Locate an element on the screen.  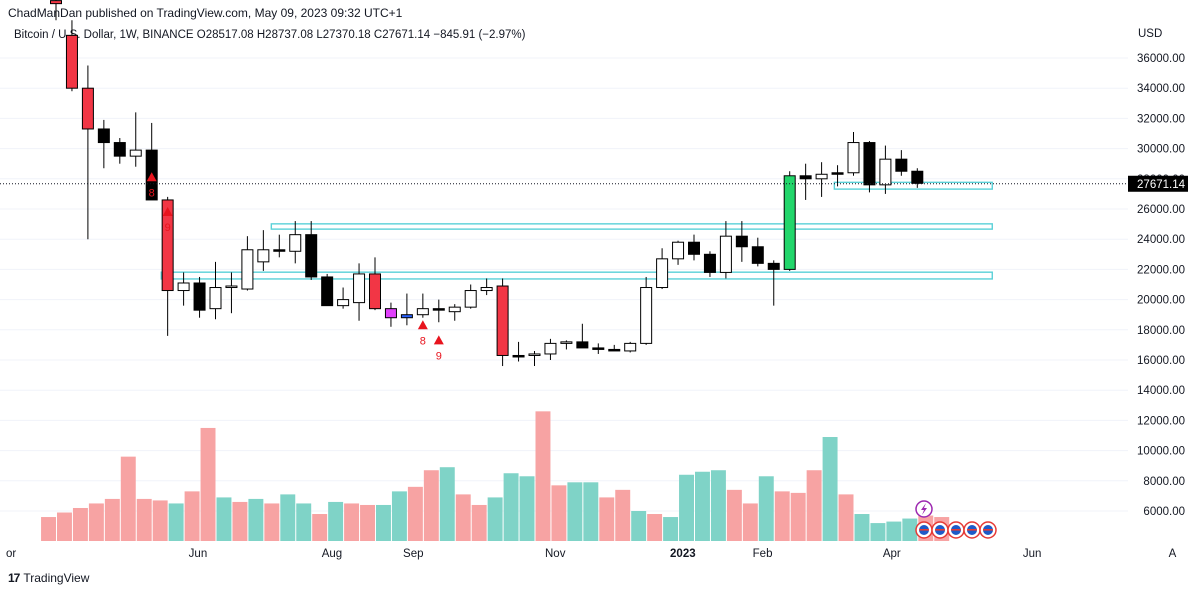
tradingview-logo: 17 TradingView is located at coordinates (48, 578).